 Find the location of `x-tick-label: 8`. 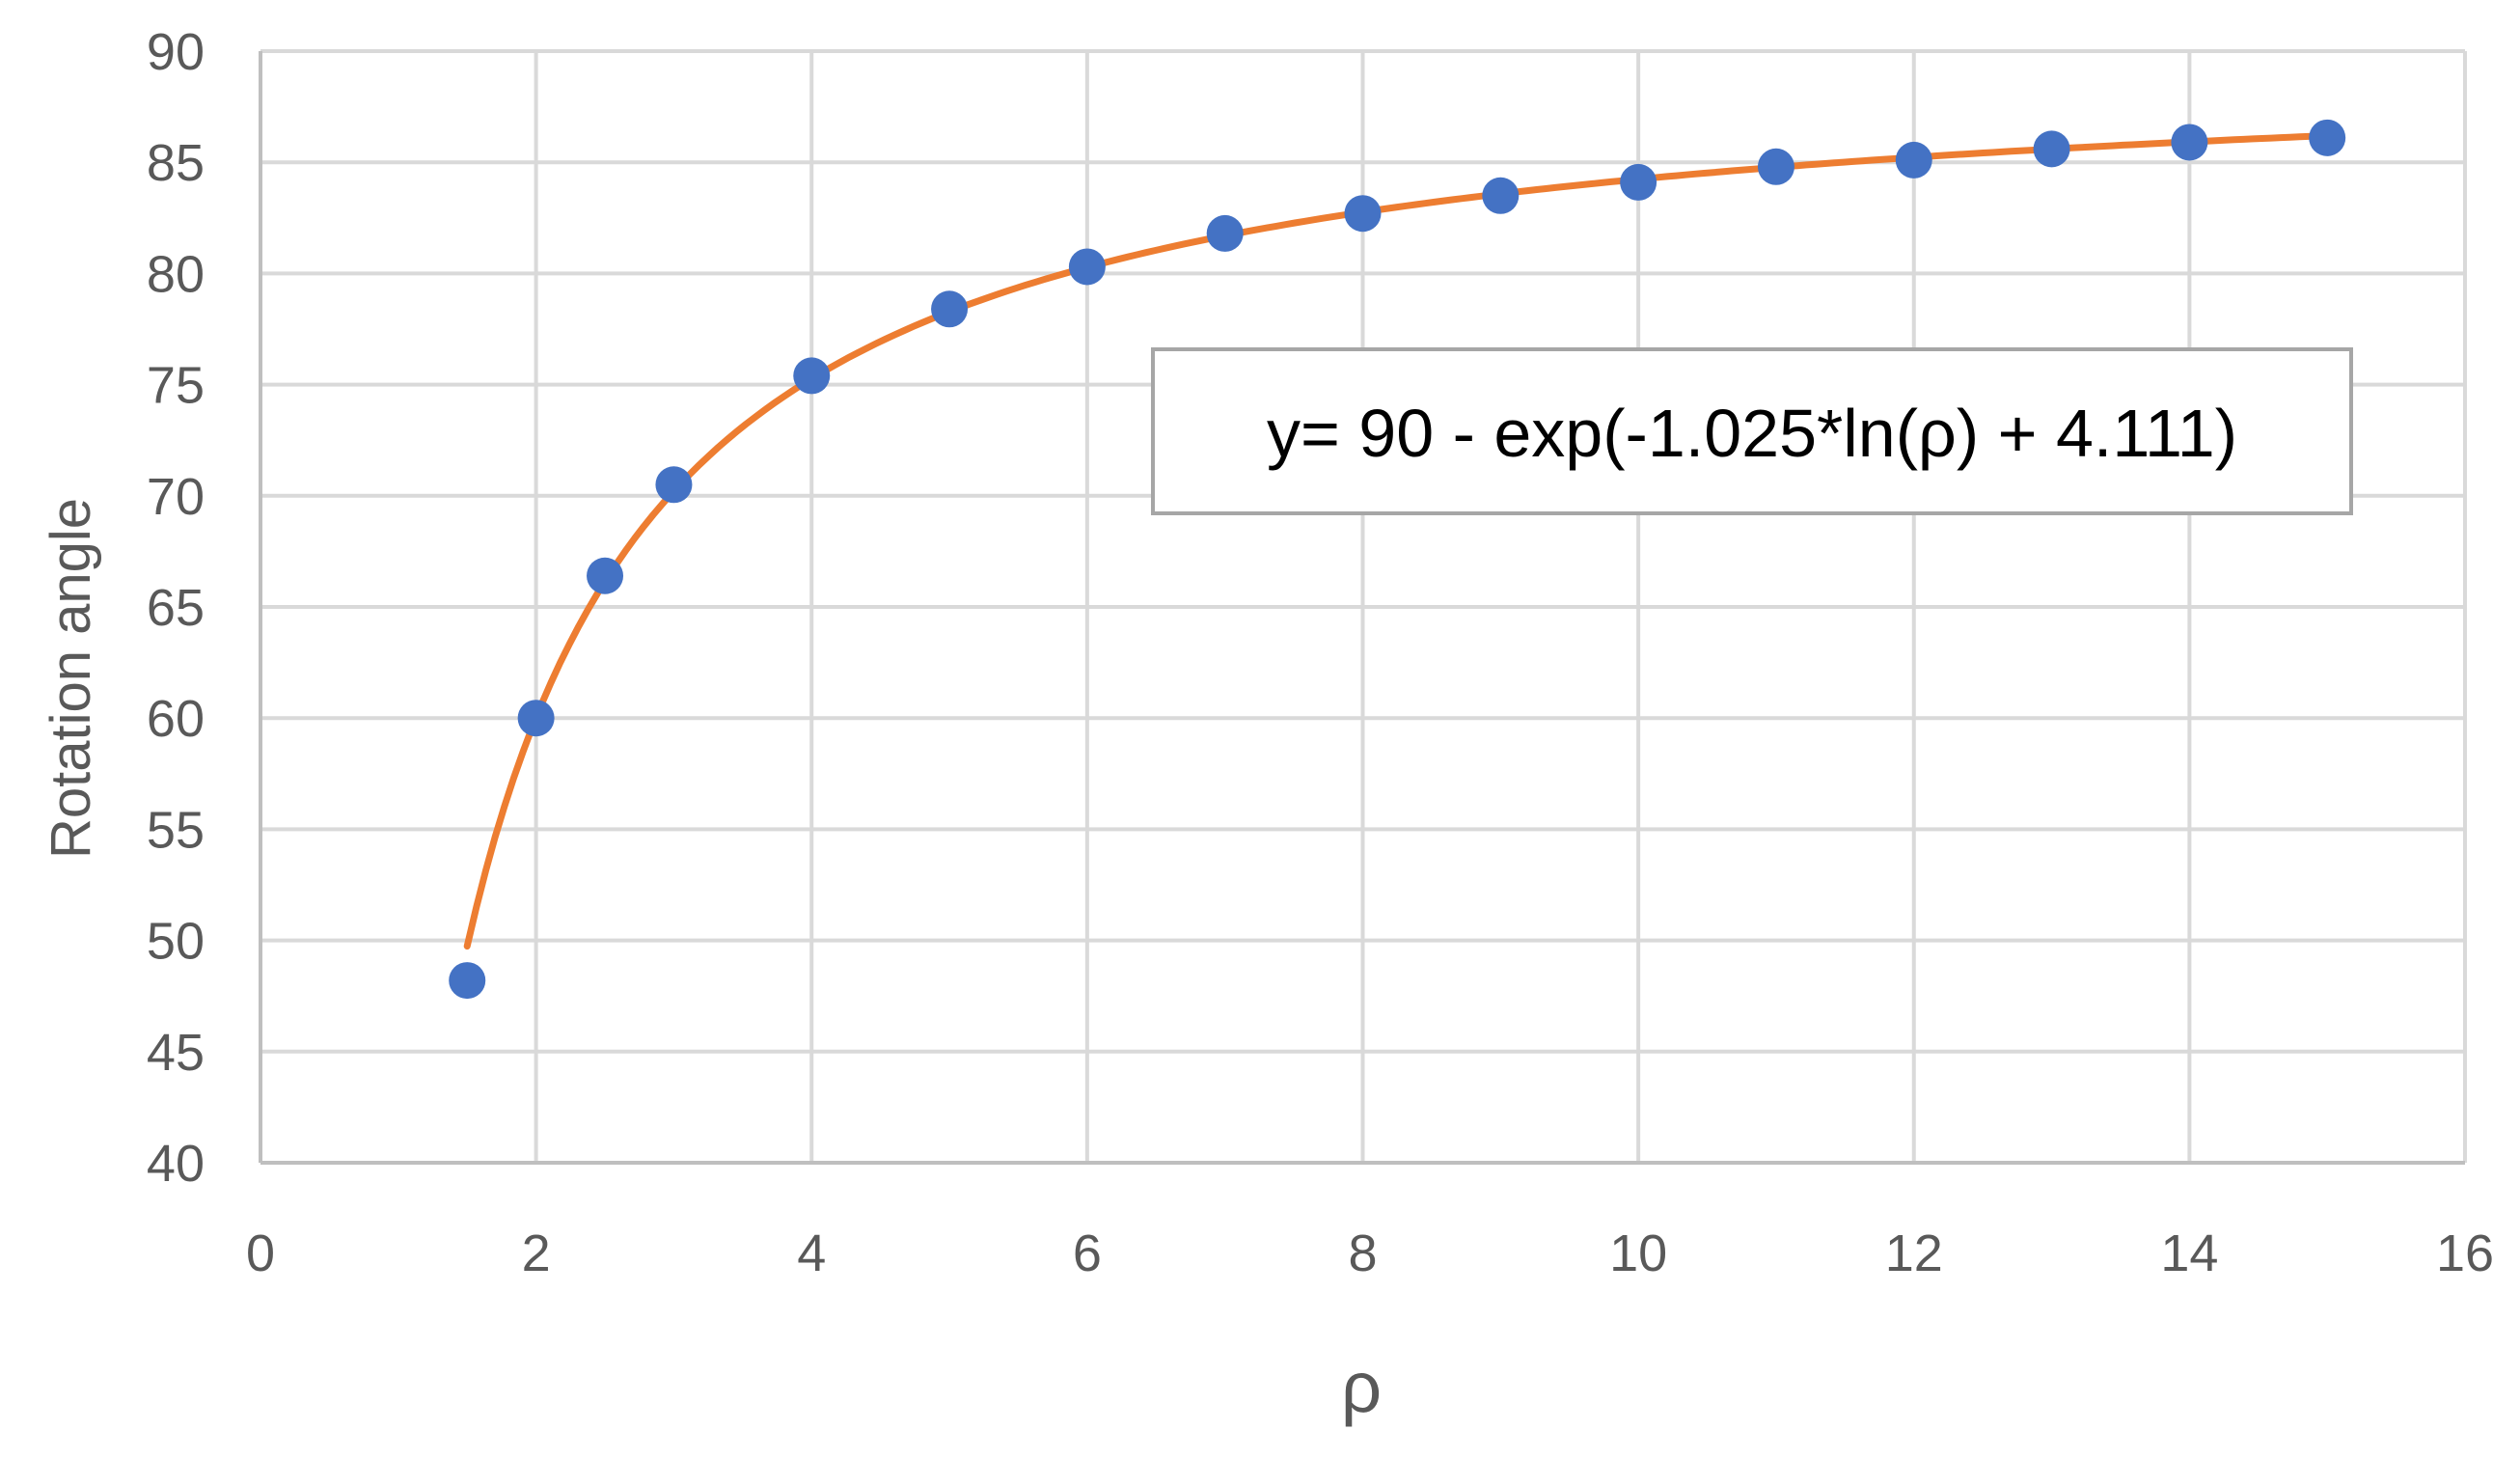

x-tick-label: 8 is located at coordinates (1363, 1253).